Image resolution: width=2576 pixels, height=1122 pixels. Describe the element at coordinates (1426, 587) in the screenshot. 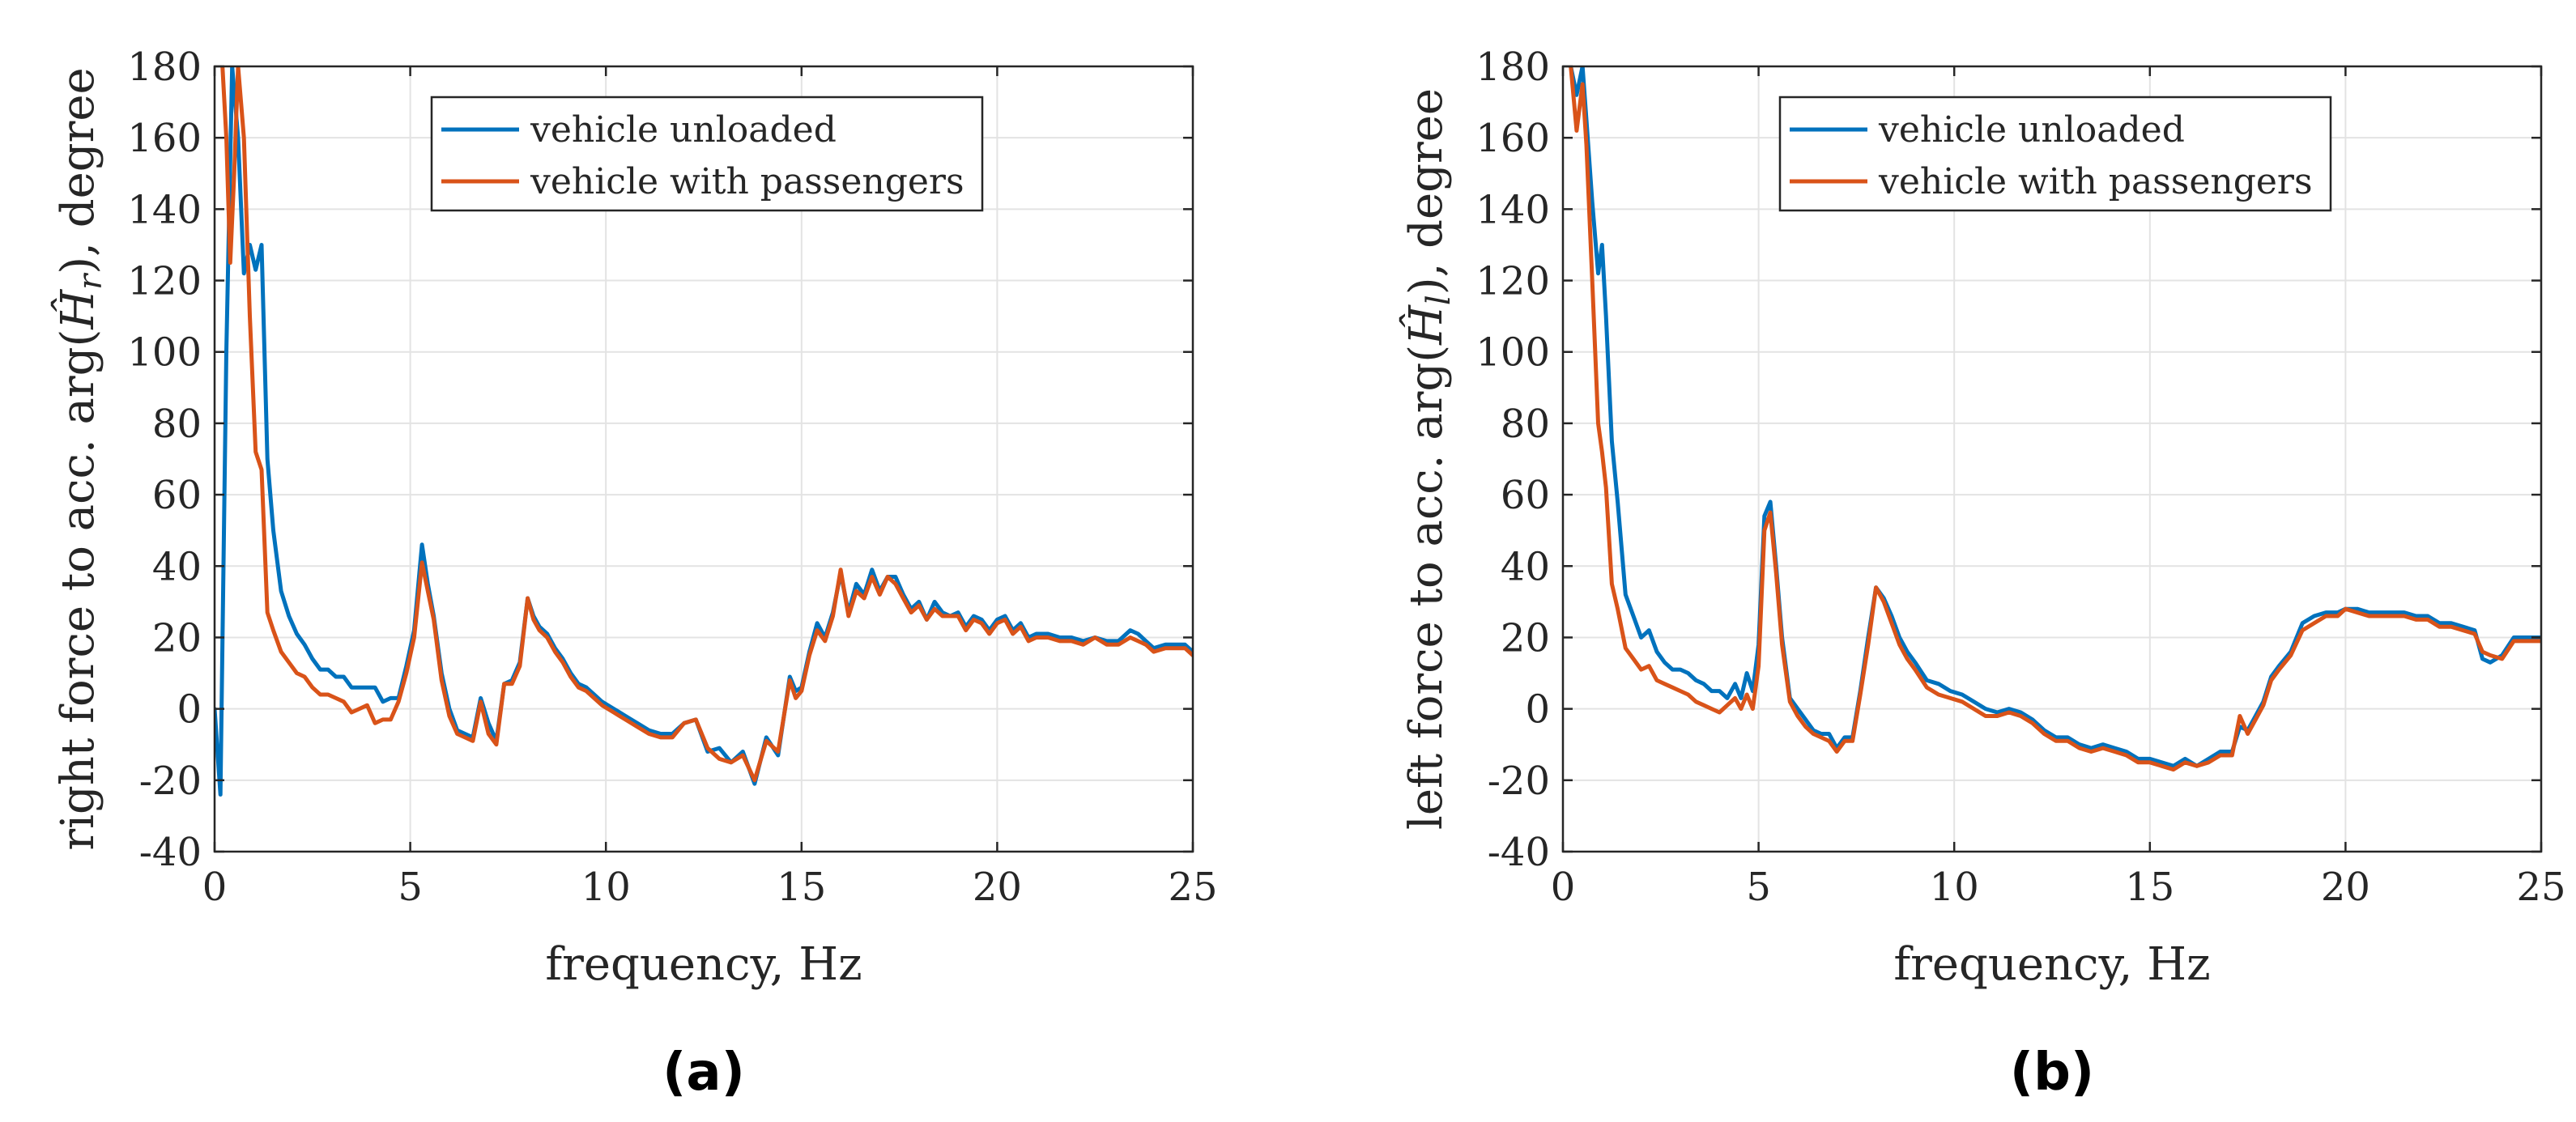

I see `y-axis-label-prefix: left force to acc. arg(` at that location.